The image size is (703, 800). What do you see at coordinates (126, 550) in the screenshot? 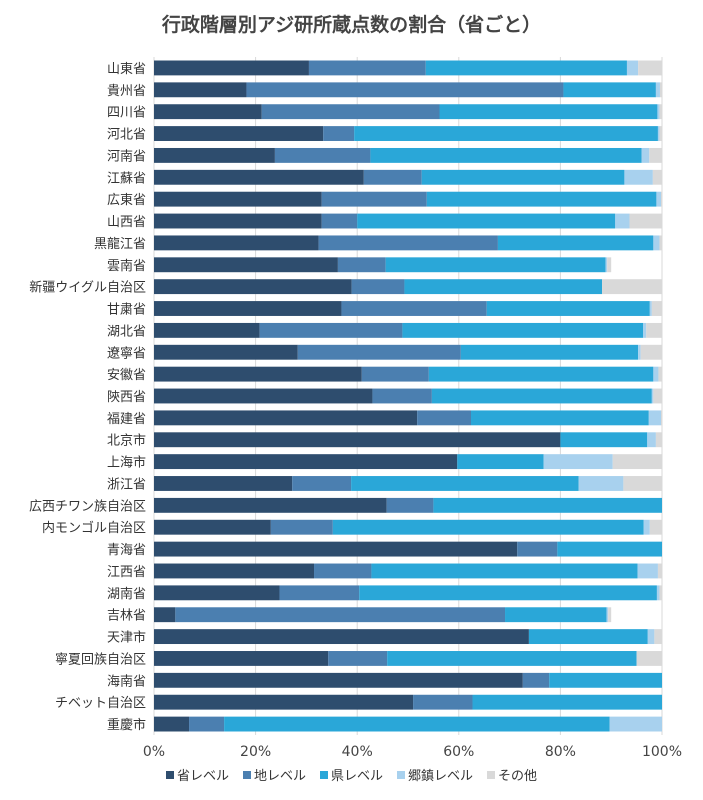
I see `category-label: 青海省` at bounding box center [126, 550].